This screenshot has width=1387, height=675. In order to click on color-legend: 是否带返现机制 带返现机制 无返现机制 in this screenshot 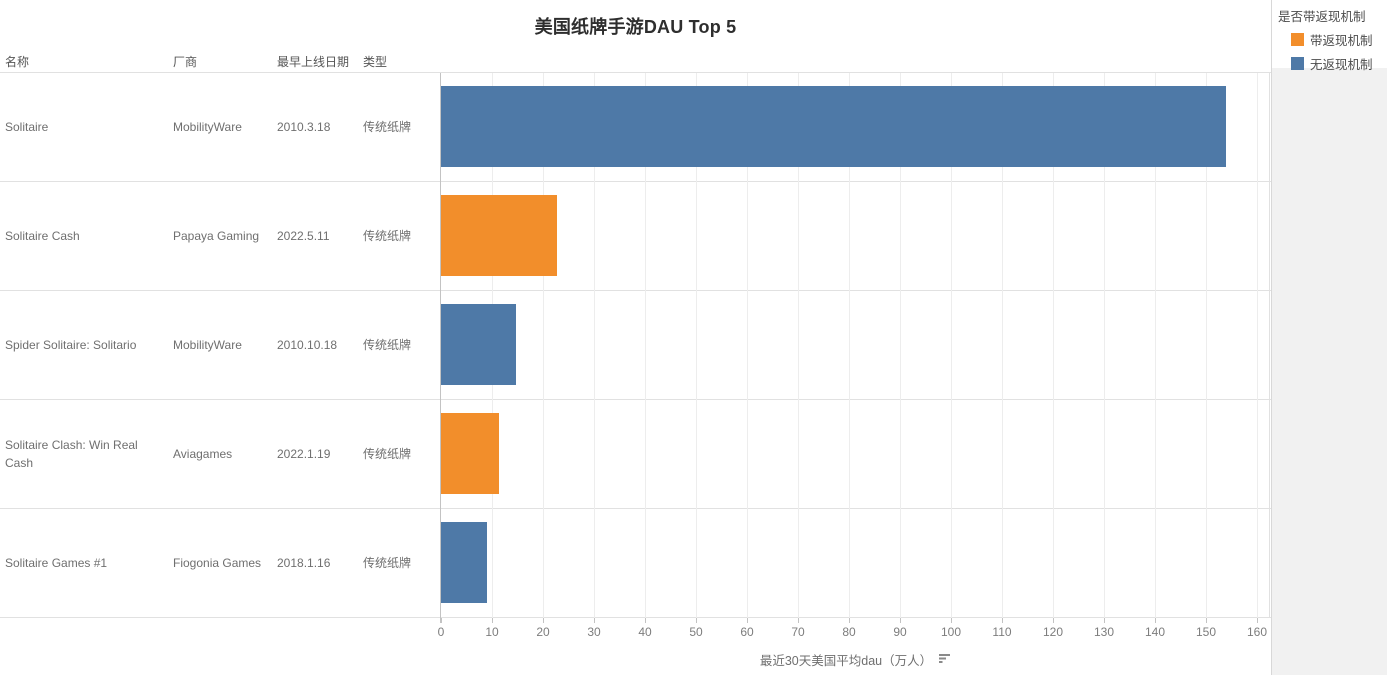, I will do `click(1329, 36)`.